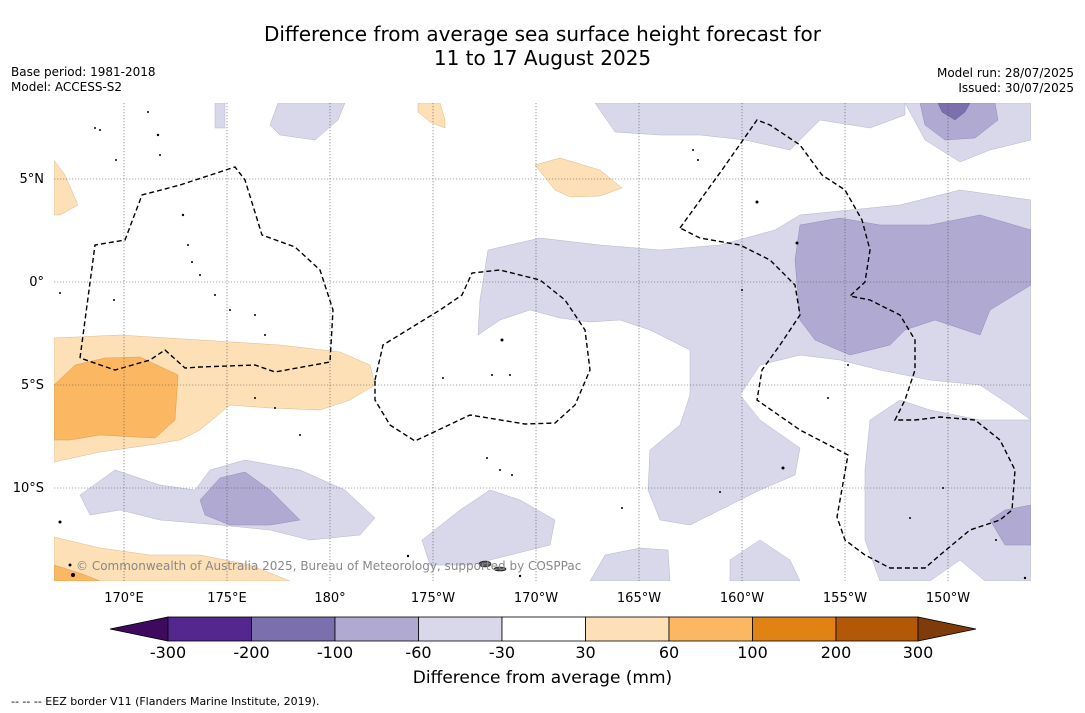  What do you see at coordinates (742, 598) in the screenshot?
I see `lon-label: 160°W` at bounding box center [742, 598].